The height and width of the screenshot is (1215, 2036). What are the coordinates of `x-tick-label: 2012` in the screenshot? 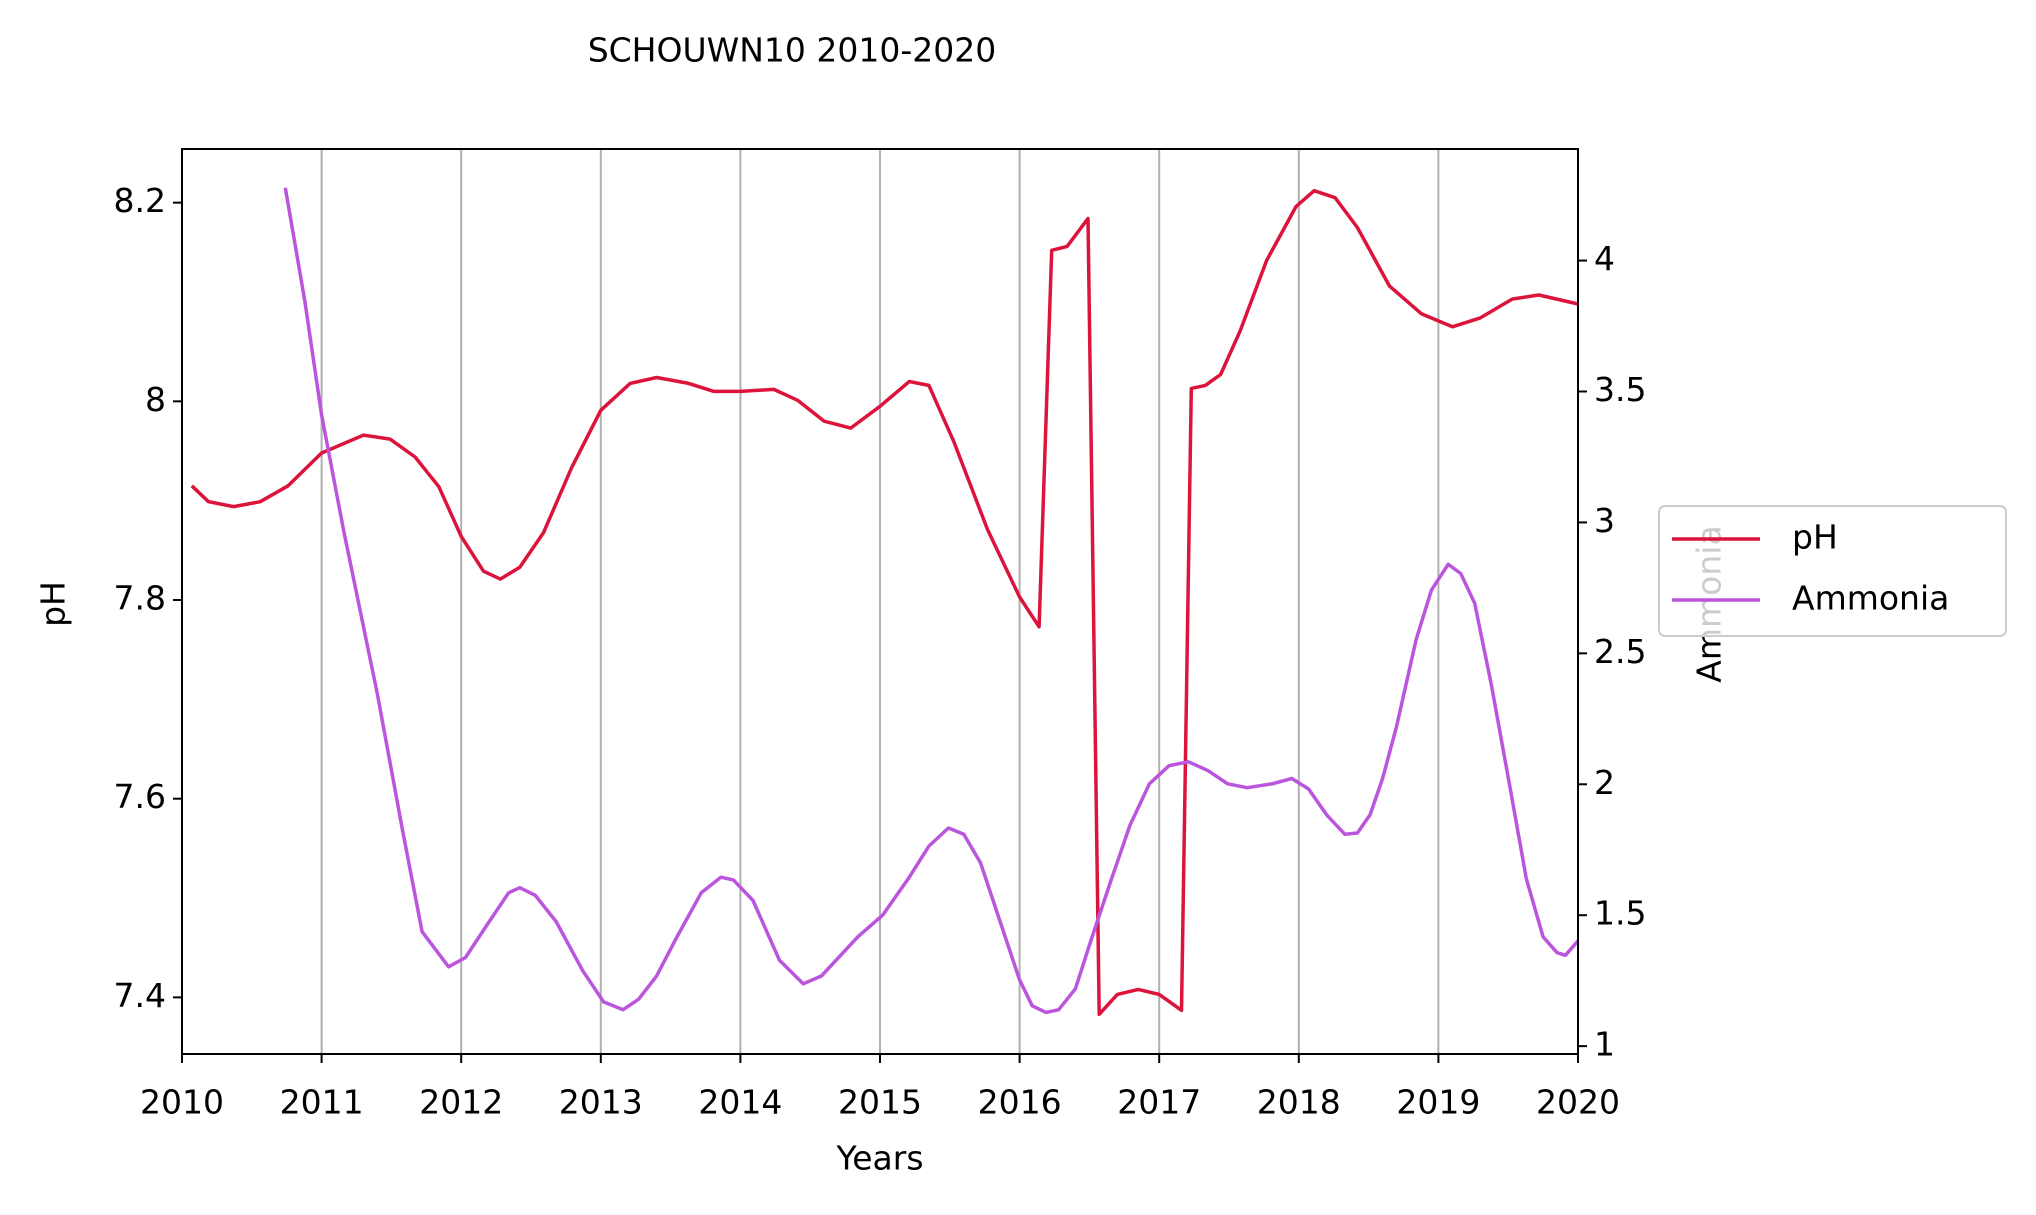 It's located at (461, 1102).